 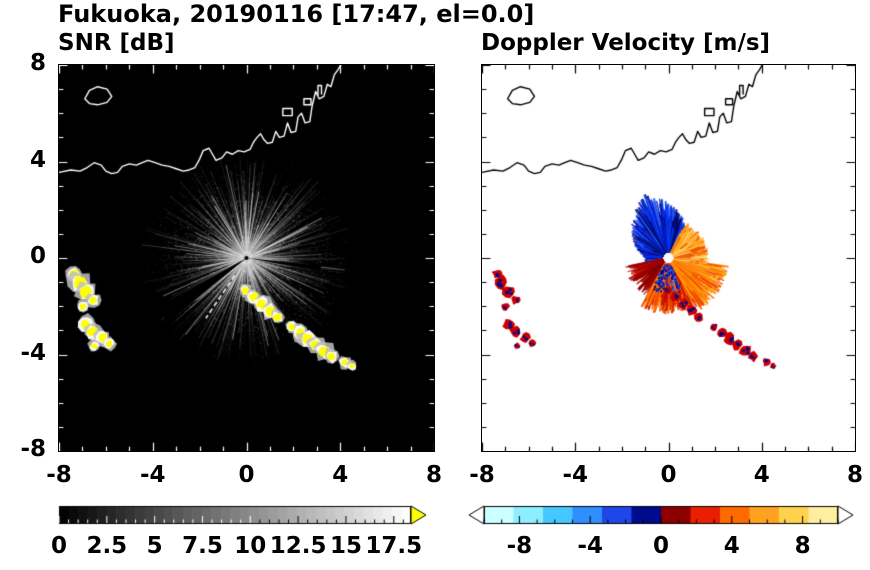 What do you see at coordinates (519, 546) in the screenshot?
I see `colorbar-tick-label: -8` at bounding box center [519, 546].